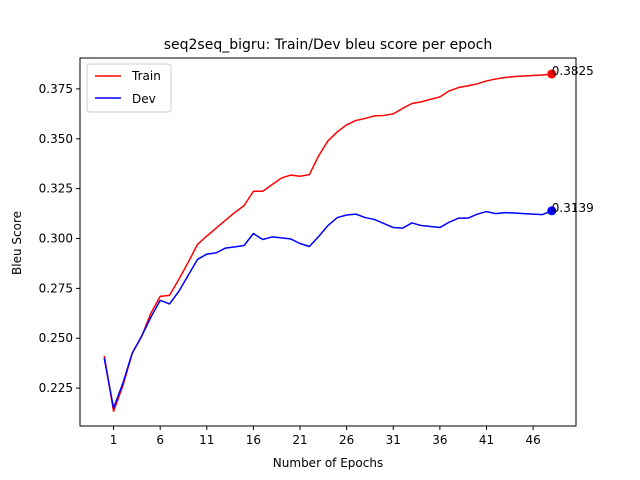 This screenshot has width=640, height=480. Describe the element at coordinates (486, 440) in the screenshot. I see `x-tick-label: 41` at that location.